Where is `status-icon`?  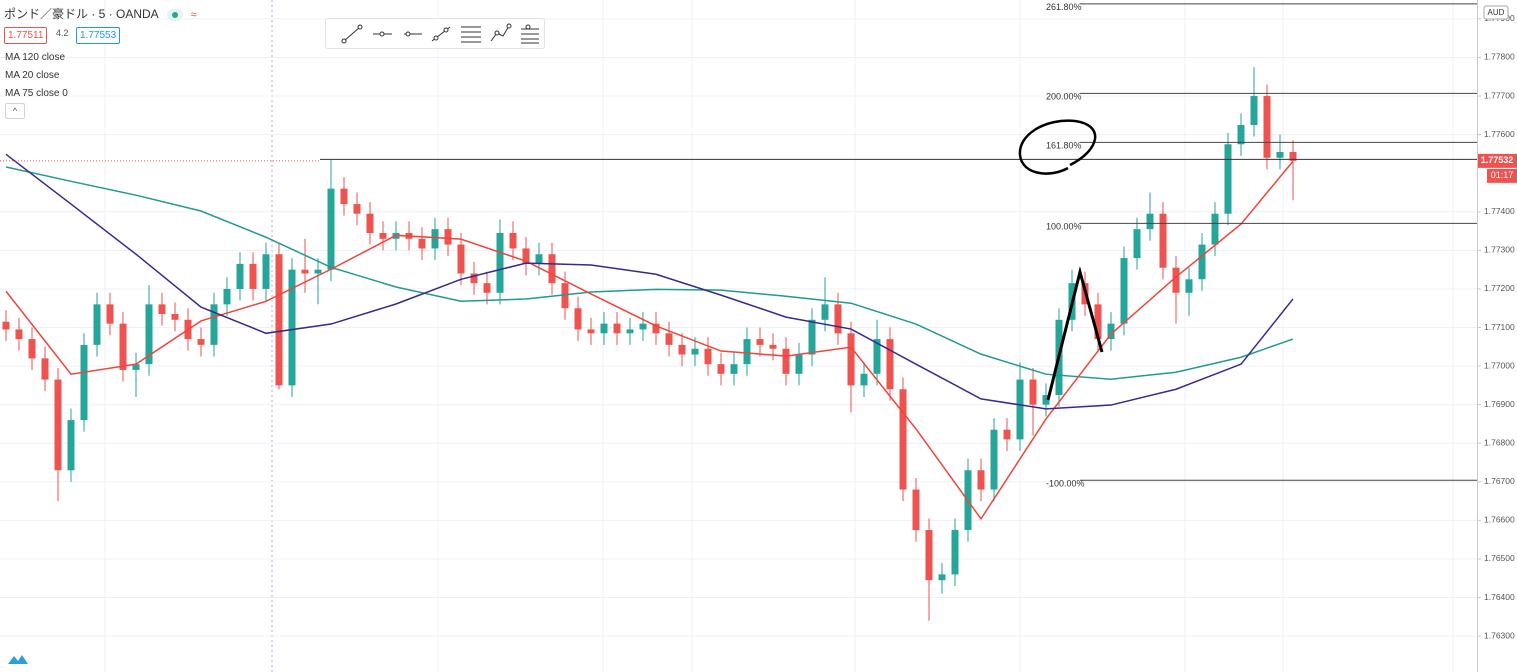
status-icon is located at coordinates (175, 14).